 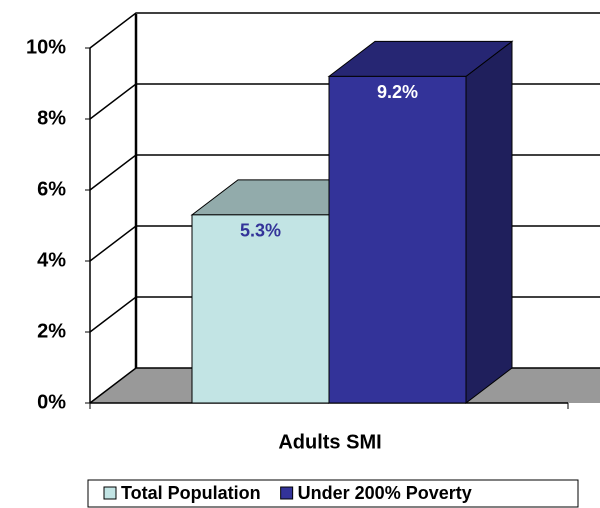 I want to click on y-tick-label: 2%, so click(x=51, y=331).